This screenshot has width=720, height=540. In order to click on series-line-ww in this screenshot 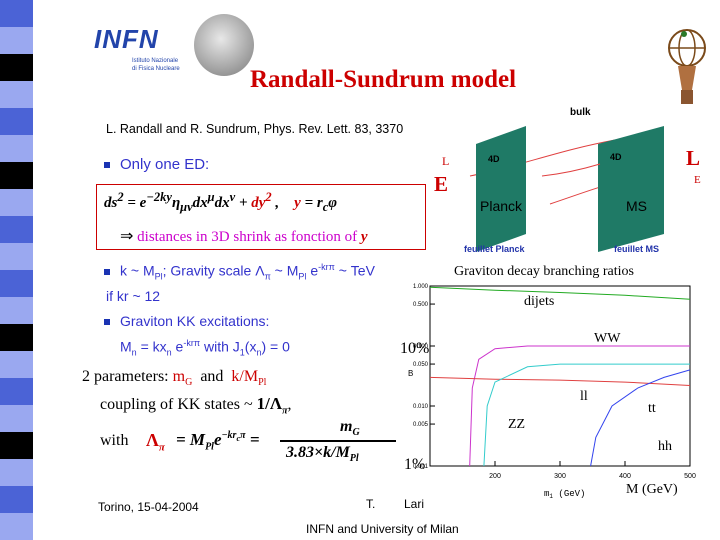, I will do `click(579, 406)`.